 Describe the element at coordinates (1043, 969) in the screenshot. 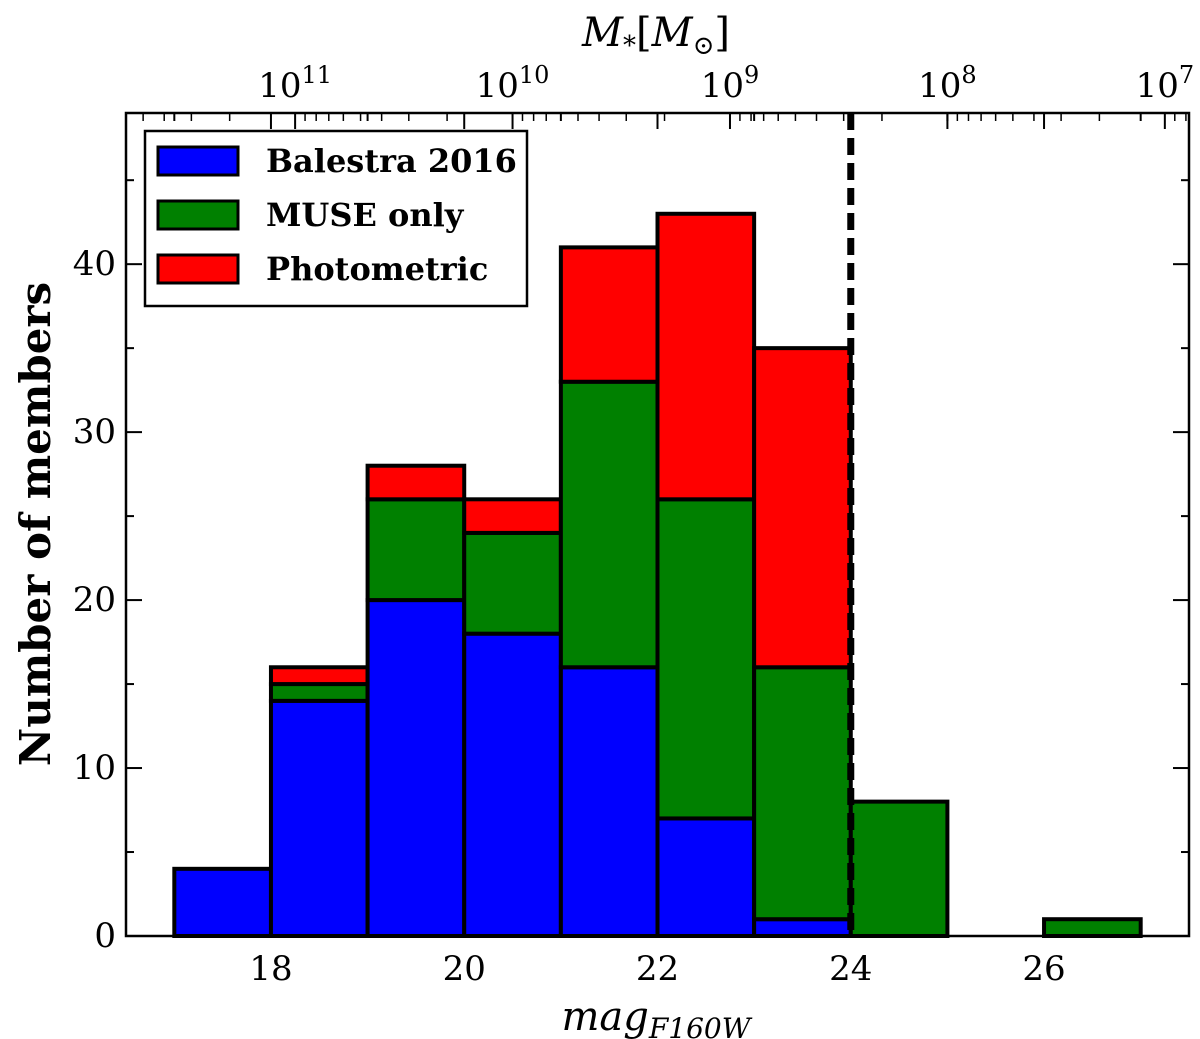

I see `x-tick-label: 26` at that location.